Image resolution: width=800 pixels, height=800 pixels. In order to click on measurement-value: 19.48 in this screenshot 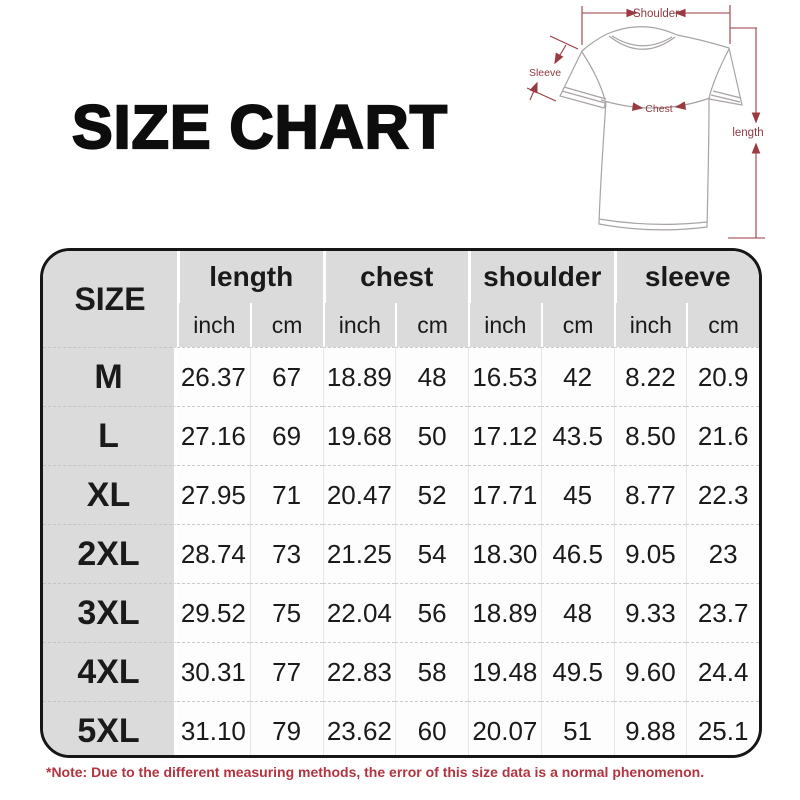, I will do `click(504, 671)`.